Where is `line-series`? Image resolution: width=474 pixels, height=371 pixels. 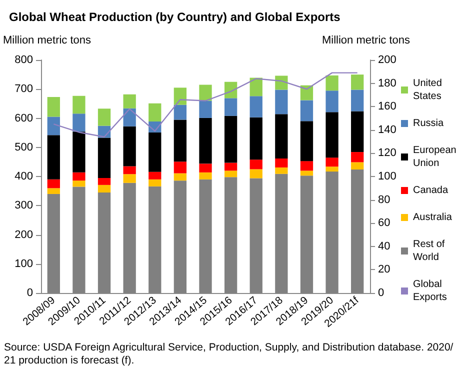
line-series is located at coordinates (205, 105).